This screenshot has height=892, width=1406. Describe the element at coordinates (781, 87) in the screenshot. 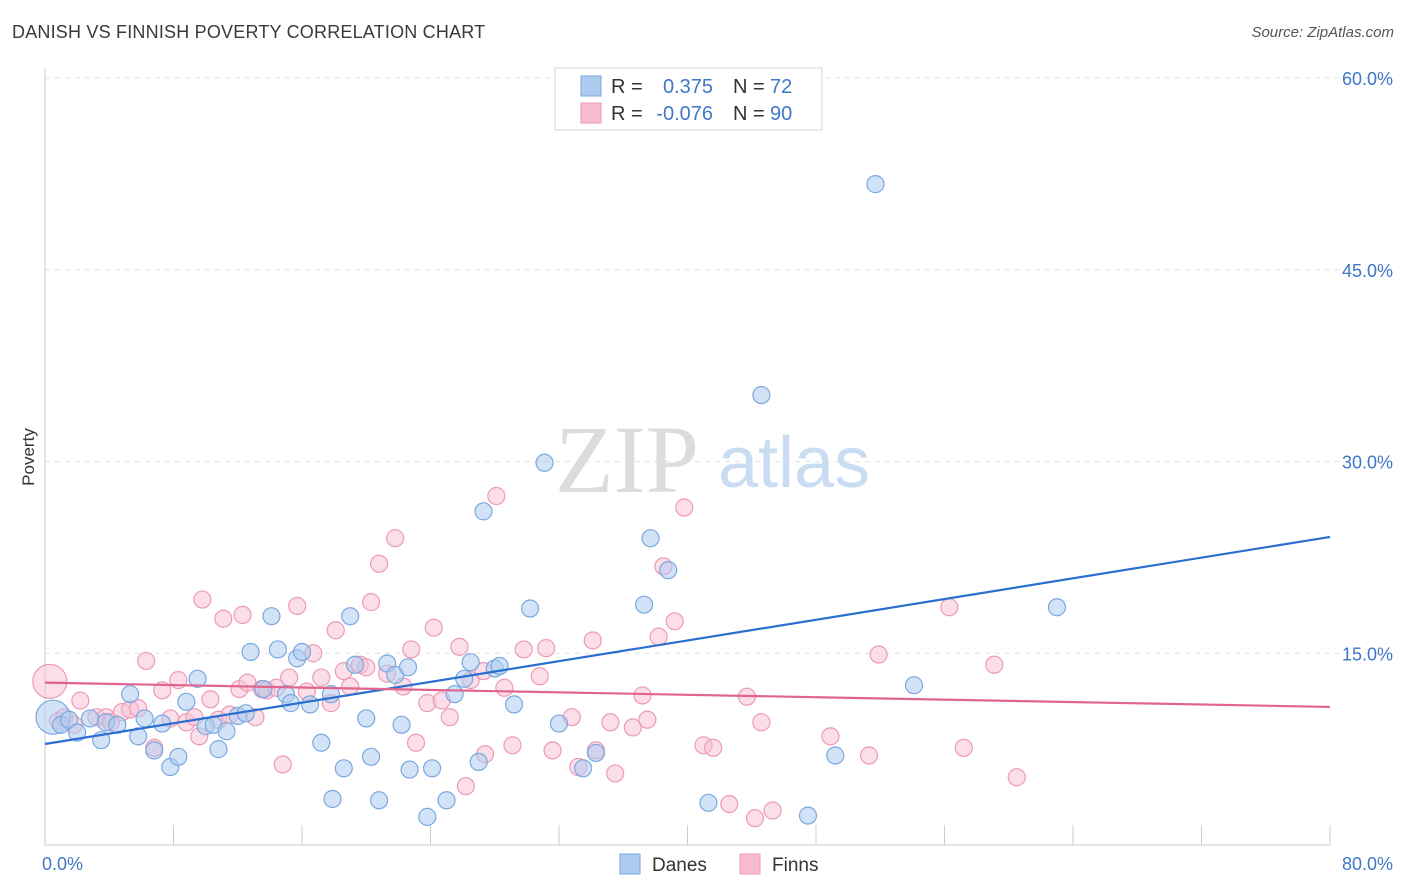

I see `legend-n-value-danes: 72` at that location.